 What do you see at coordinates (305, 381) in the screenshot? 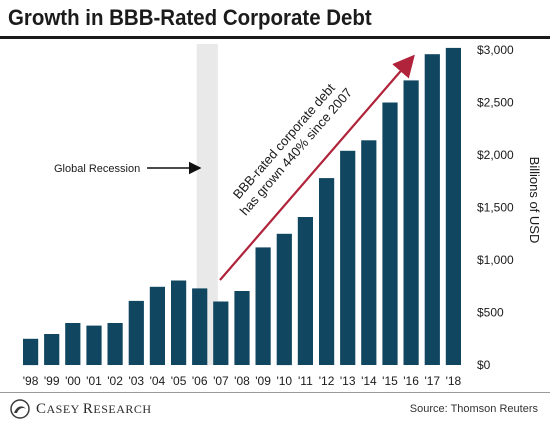
I see `x-tick-label: '11` at bounding box center [305, 381].